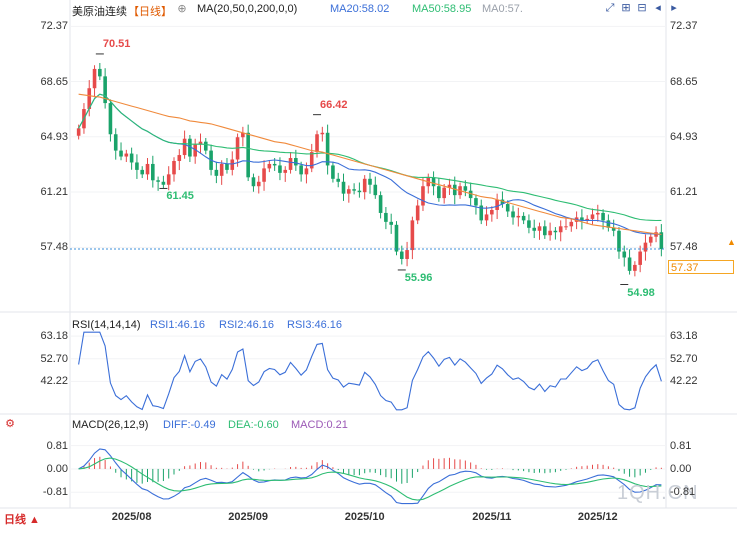  Describe the element at coordinates (54, 81) in the screenshot. I see `price-tick-left: 68.65` at that location.